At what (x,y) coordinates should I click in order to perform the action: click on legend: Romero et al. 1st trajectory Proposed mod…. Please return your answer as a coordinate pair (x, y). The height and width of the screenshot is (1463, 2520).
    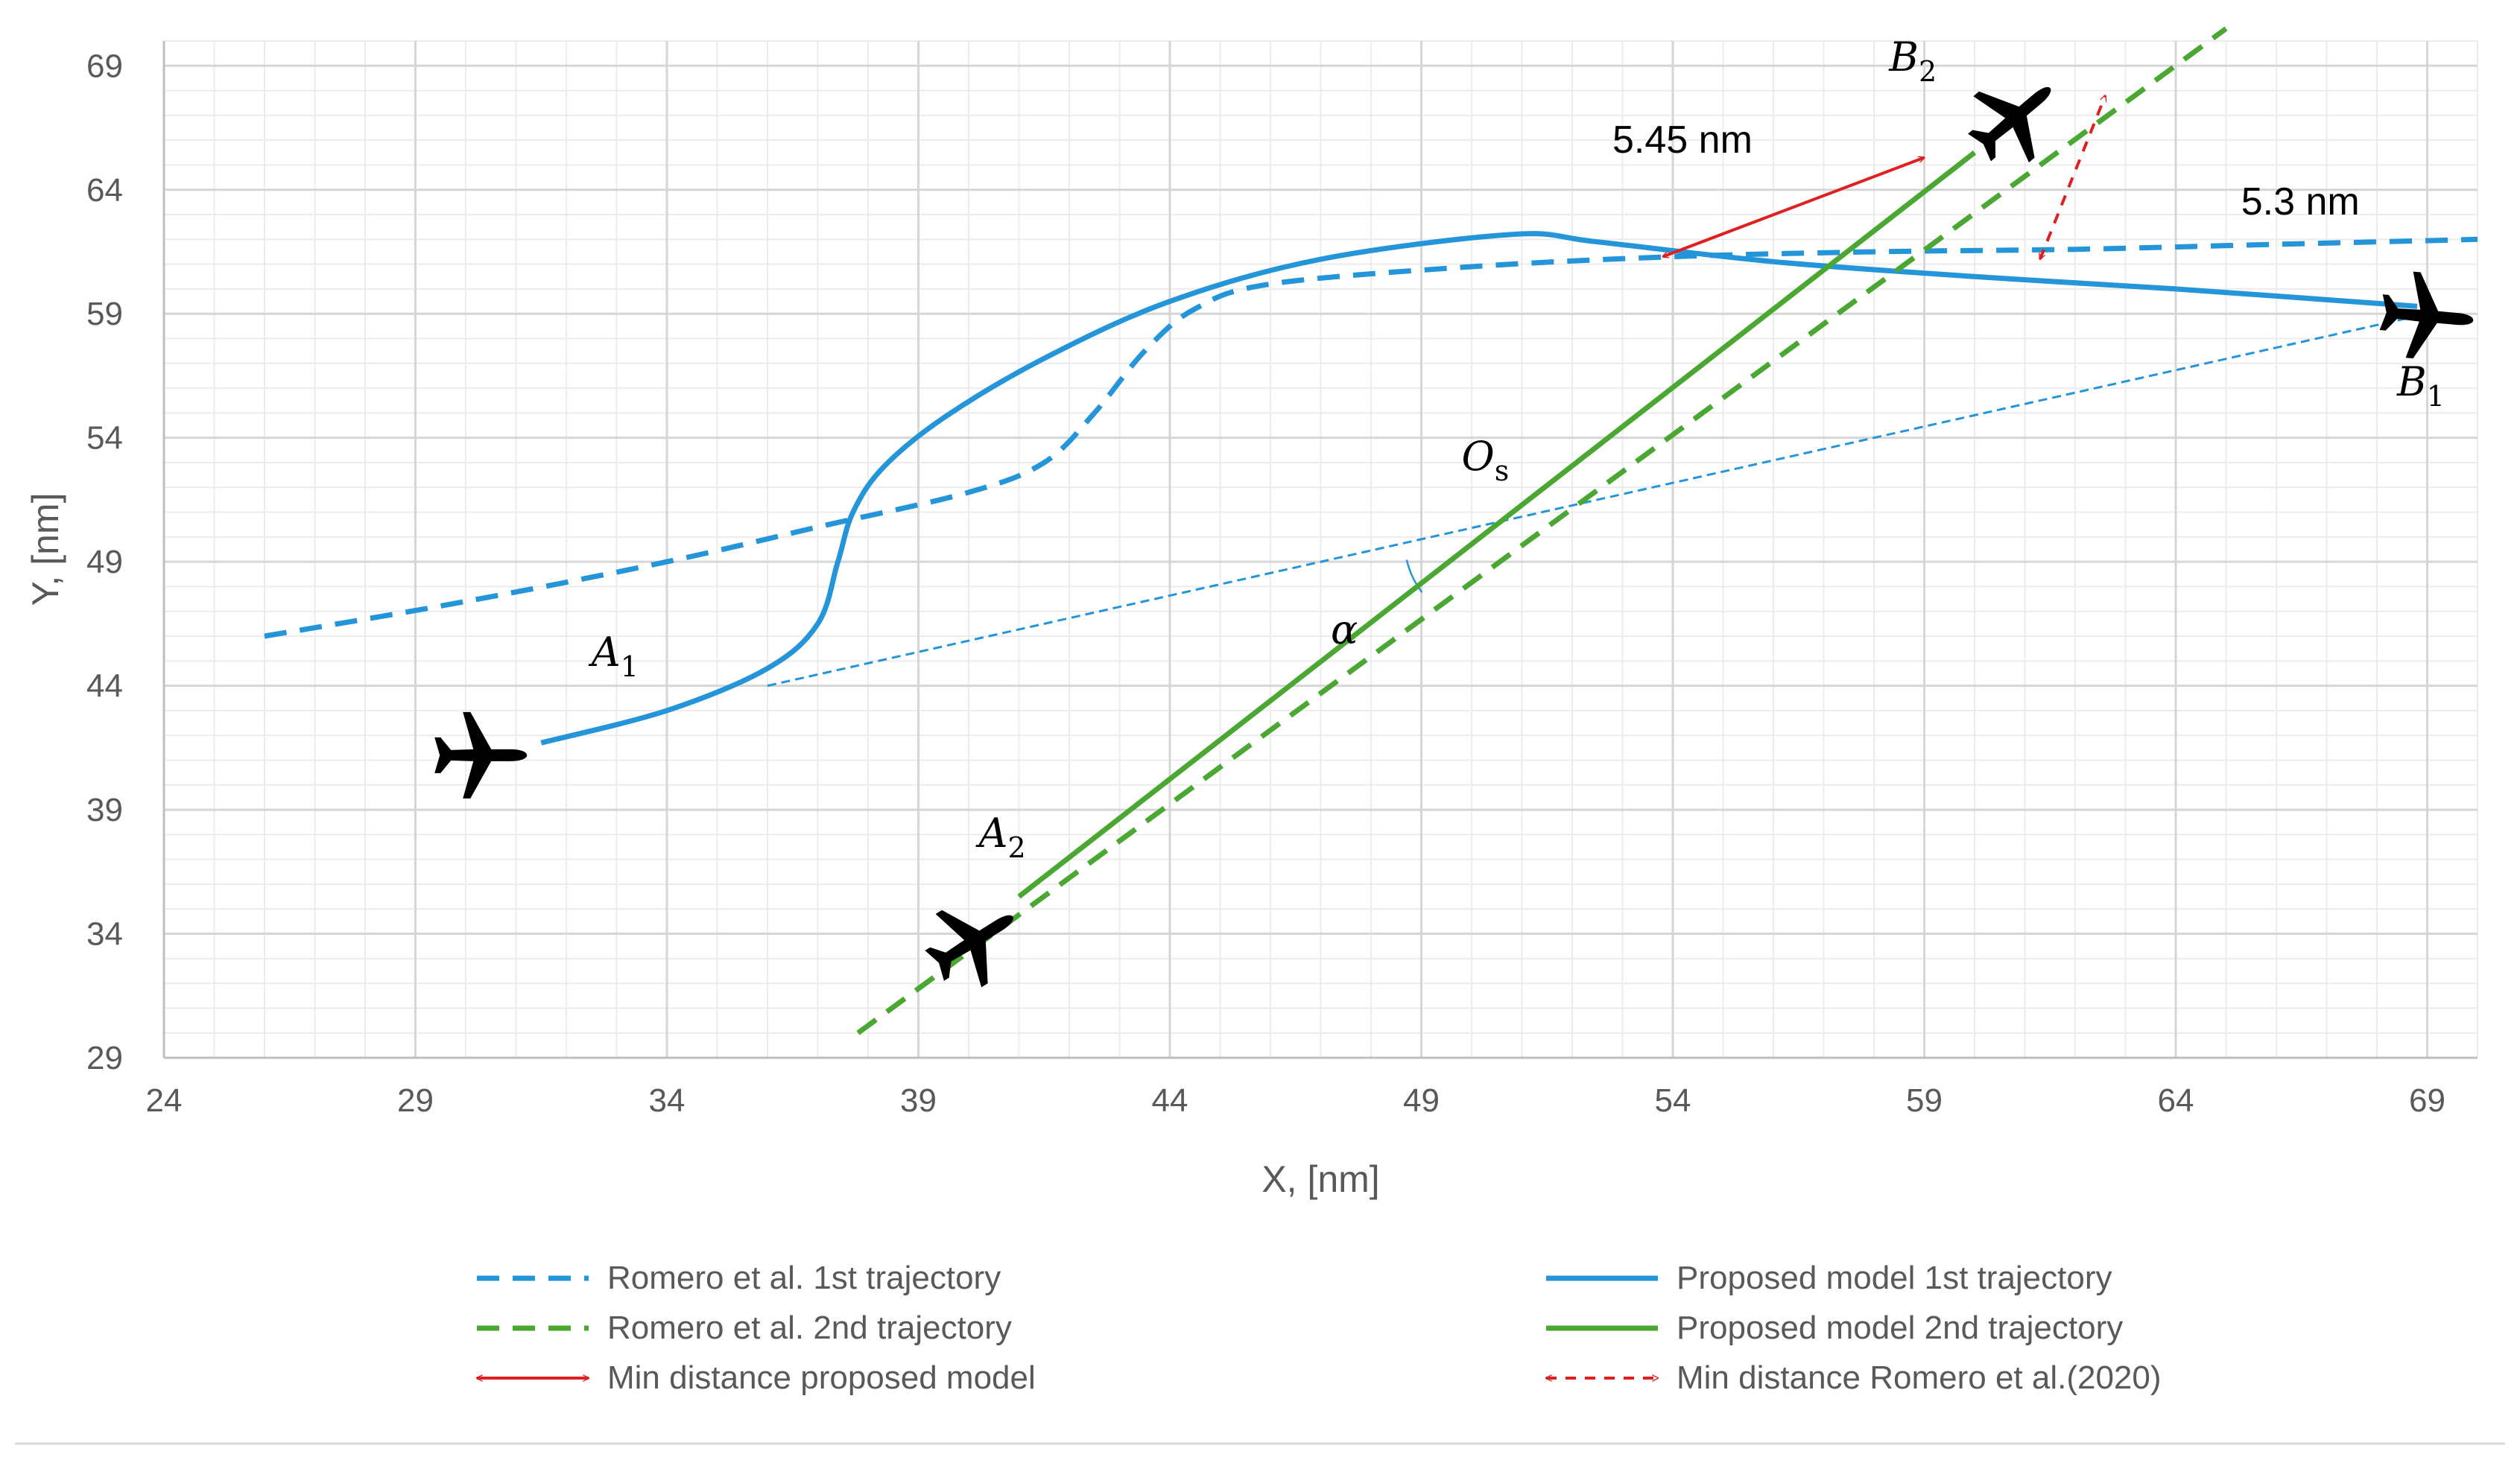
    Looking at the image, I should click on (1319, 1328).